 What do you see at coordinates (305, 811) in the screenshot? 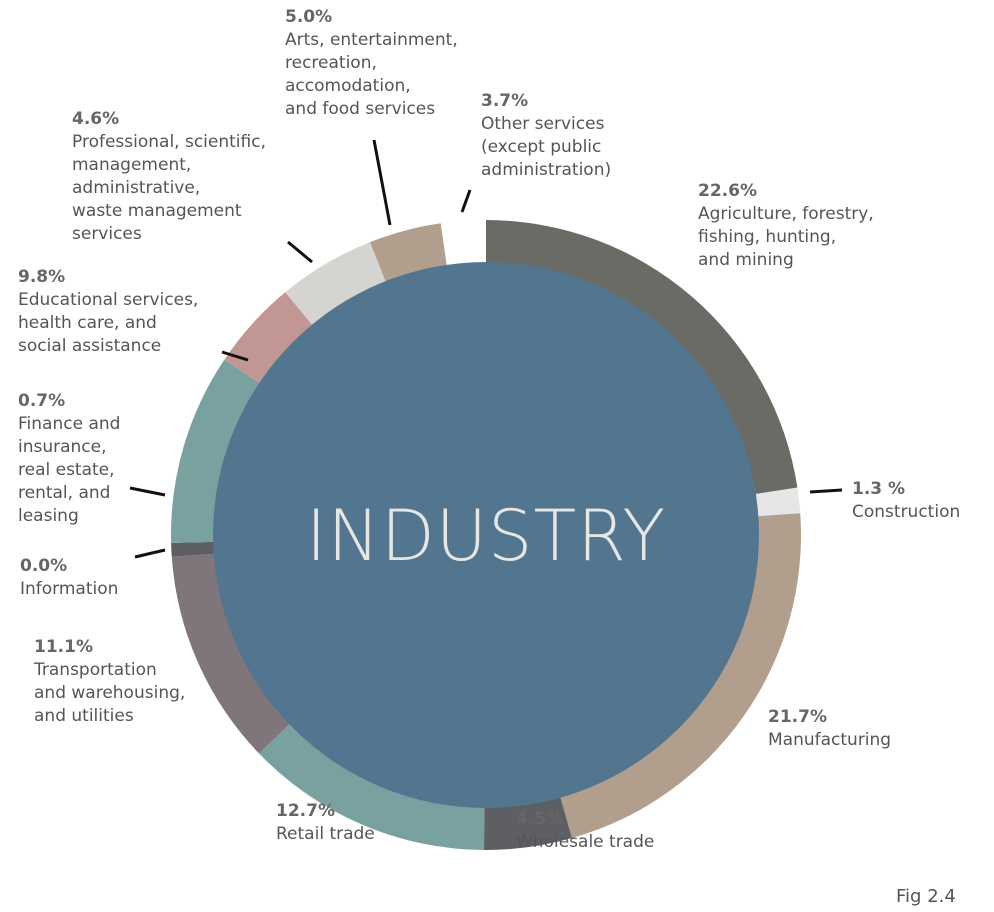
I see `value-label: 12.7%` at bounding box center [305, 811].